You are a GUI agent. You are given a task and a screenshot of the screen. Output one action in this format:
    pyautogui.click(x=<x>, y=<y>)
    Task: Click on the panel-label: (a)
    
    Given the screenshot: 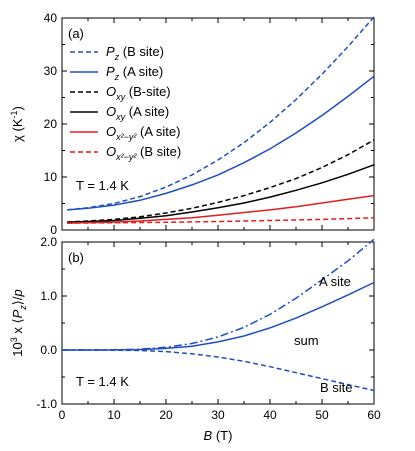 What is the action you would take?
    pyautogui.click(x=76, y=33)
    